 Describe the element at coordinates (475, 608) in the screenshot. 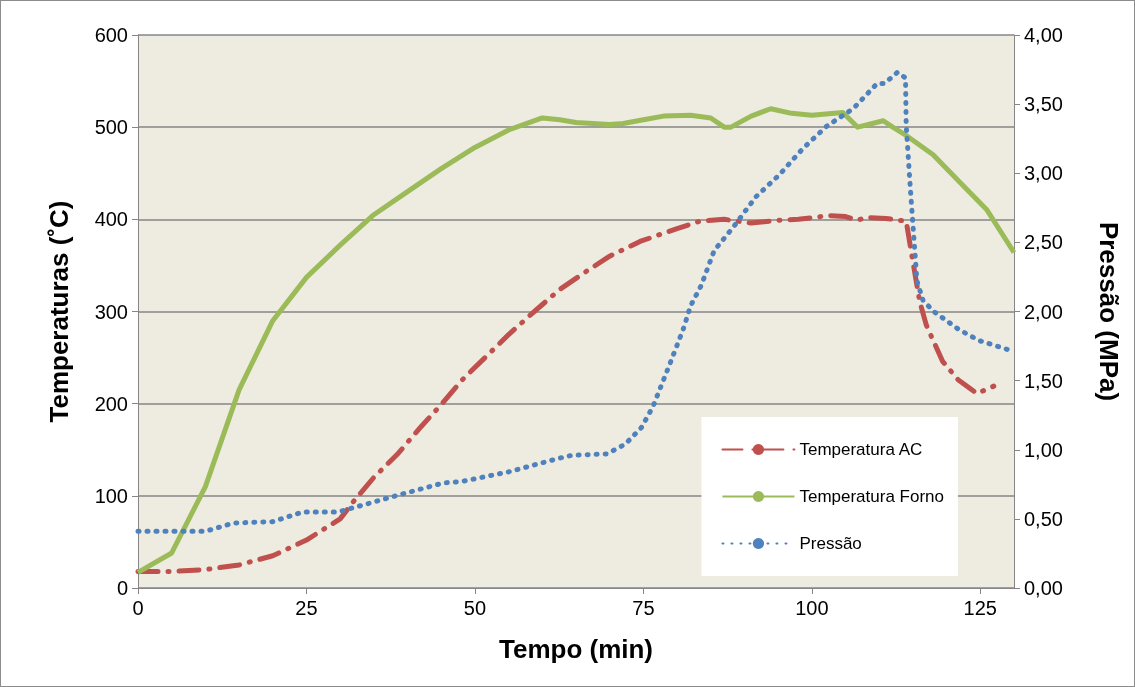

I see `x-tick-label: 50` at that location.